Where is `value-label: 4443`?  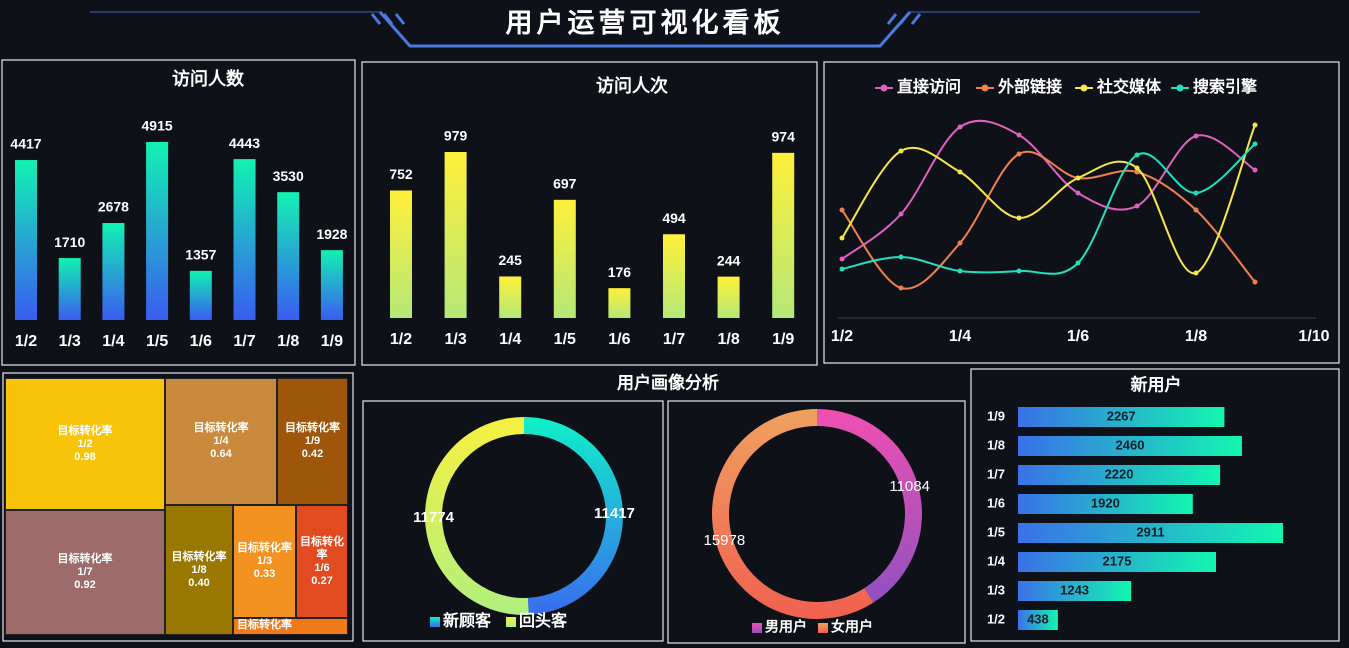
value-label: 4443 is located at coordinates (244, 143).